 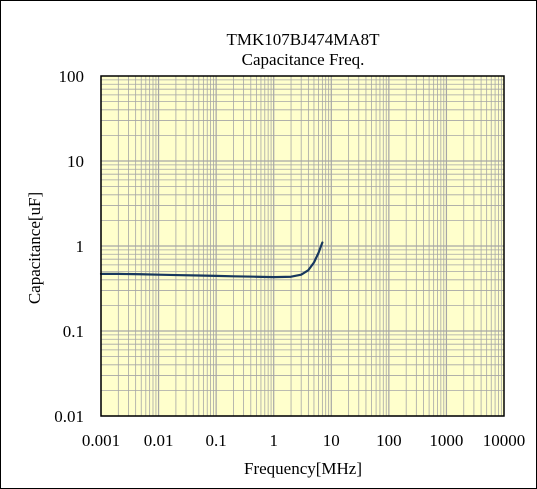 What do you see at coordinates (216, 440) in the screenshot?
I see `x-tick-label: 0.1` at bounding box center [216, 440].